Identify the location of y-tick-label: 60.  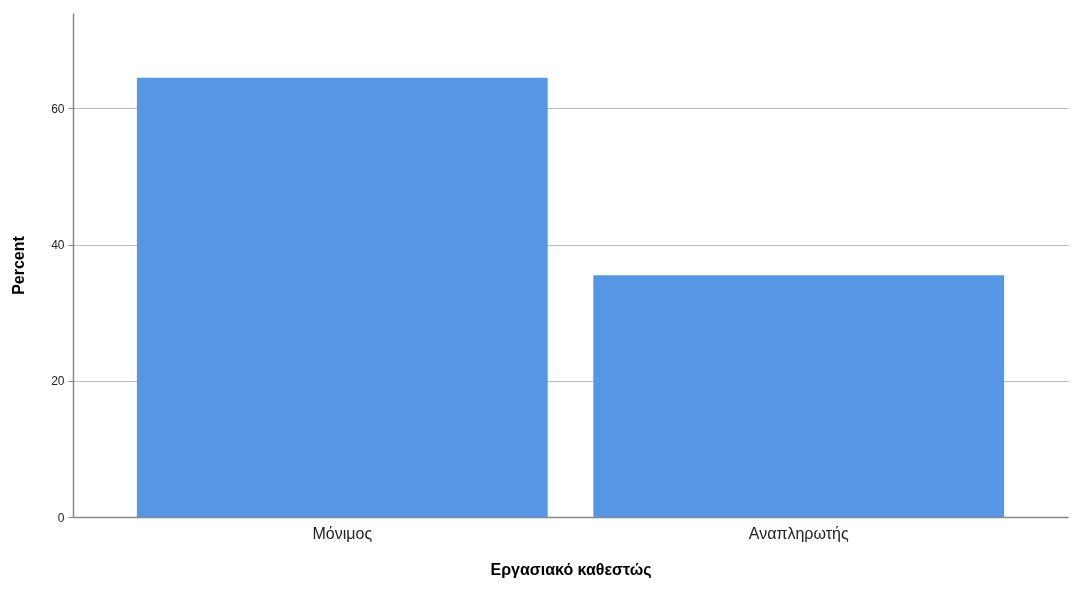
(58, 108).